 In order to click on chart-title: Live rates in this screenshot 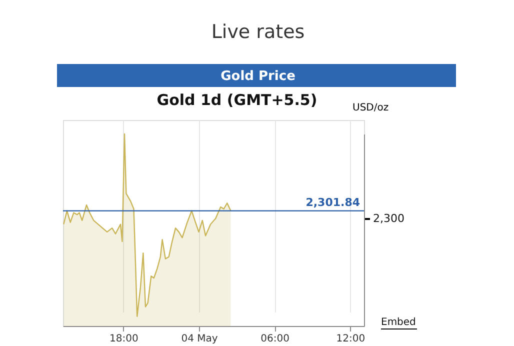, I will do `click(258, 32)`.